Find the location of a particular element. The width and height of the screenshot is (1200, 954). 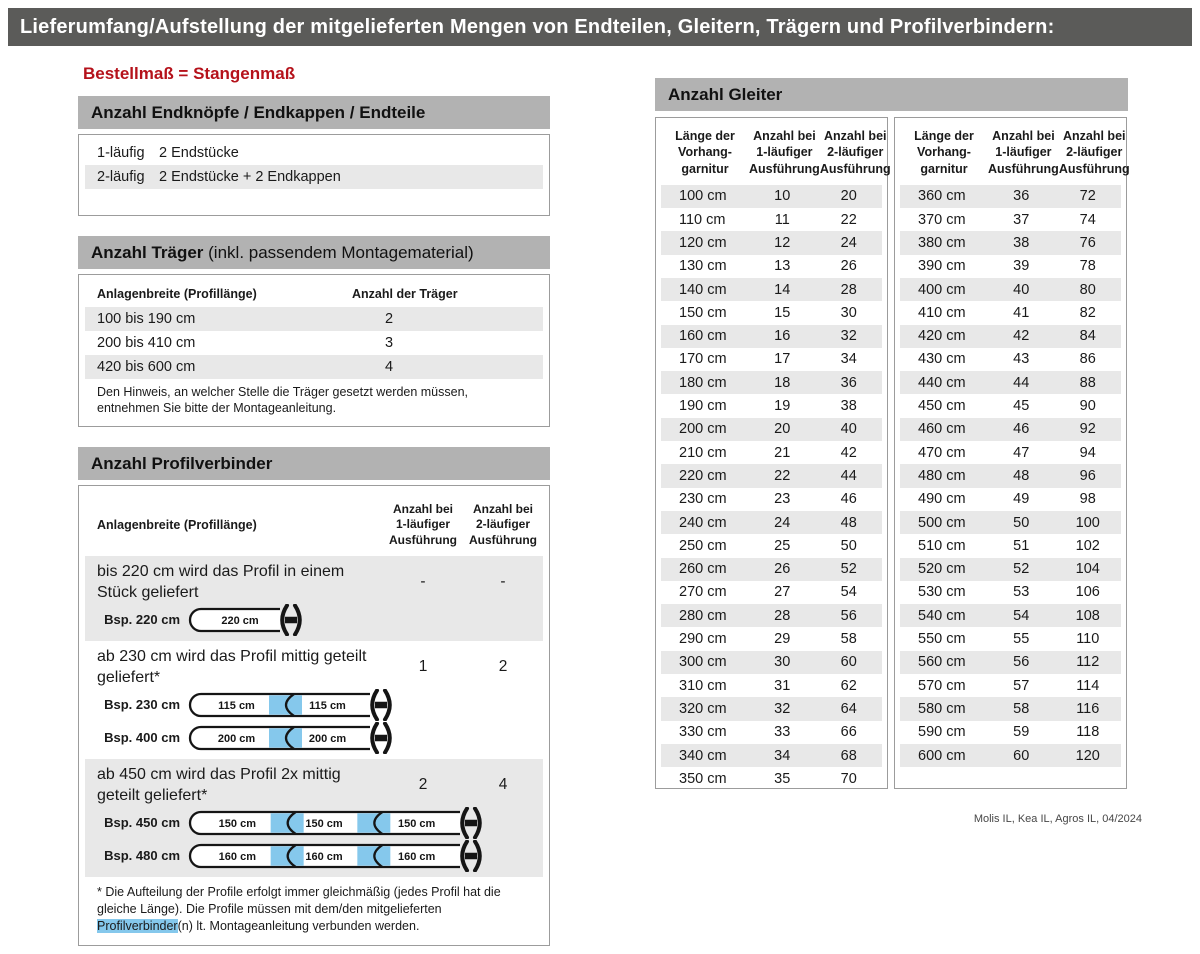

length-cell: 570 cm is located at coordinates (942, 685).